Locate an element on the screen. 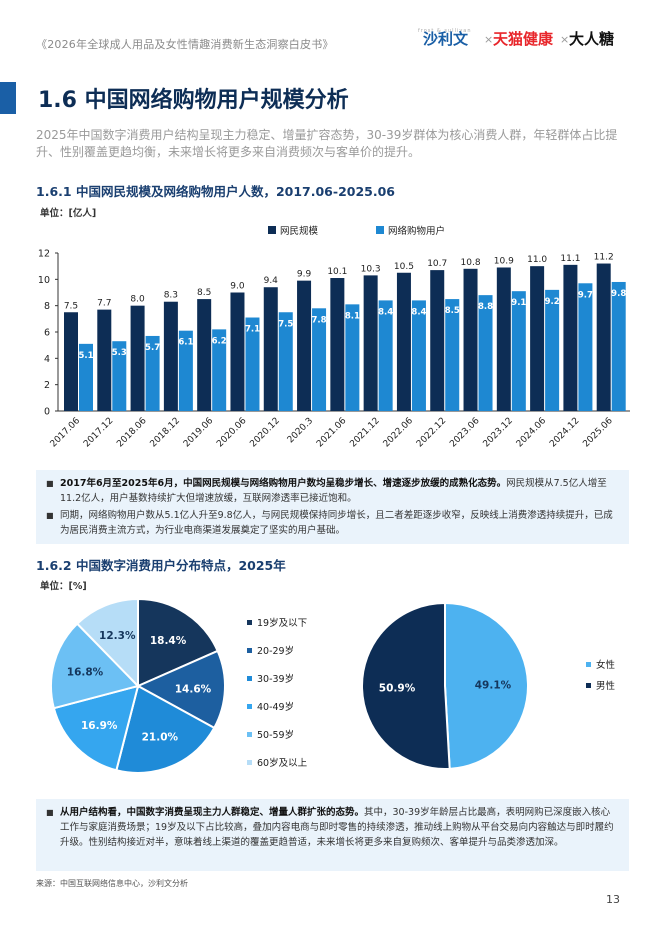  data-label-netizens: 10.7 is located at coordinates (437, 264).